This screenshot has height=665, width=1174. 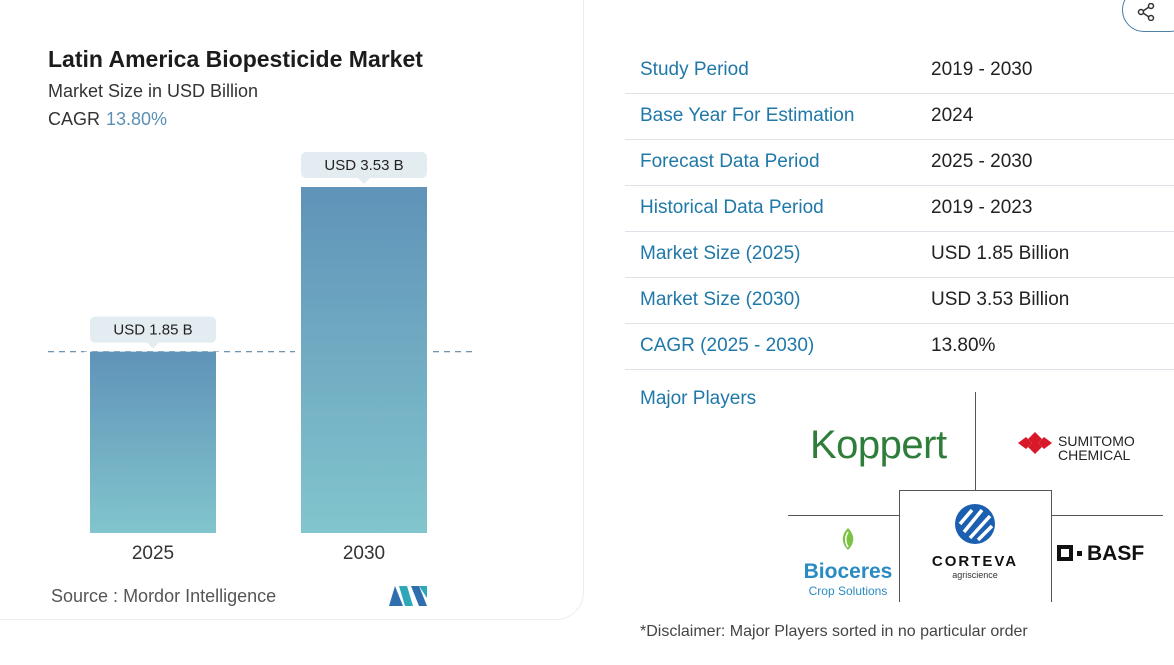 I want to click on row-key: Market Size (2025), so click(x=720, y=253).